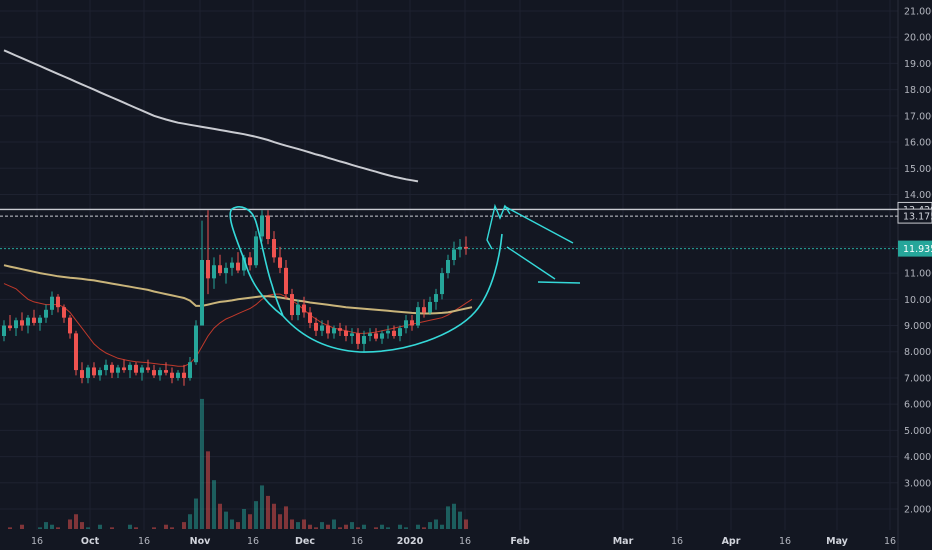  What do you see at coordinates (918, 195) in the screenshot?
I see `y-tick-label: 14.000` at bounding box center [918, 195].